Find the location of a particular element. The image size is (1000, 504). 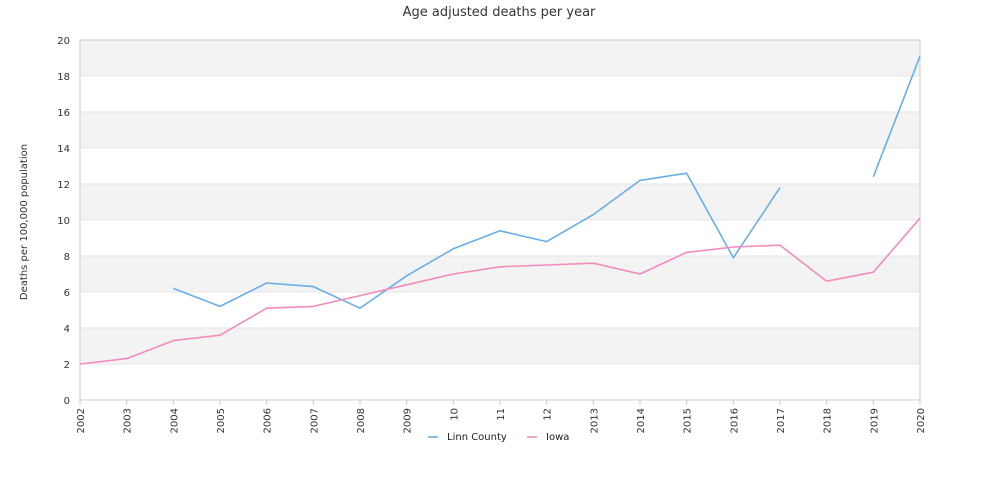

x-tick-label: 2016 is located at coordinates (734, 420).